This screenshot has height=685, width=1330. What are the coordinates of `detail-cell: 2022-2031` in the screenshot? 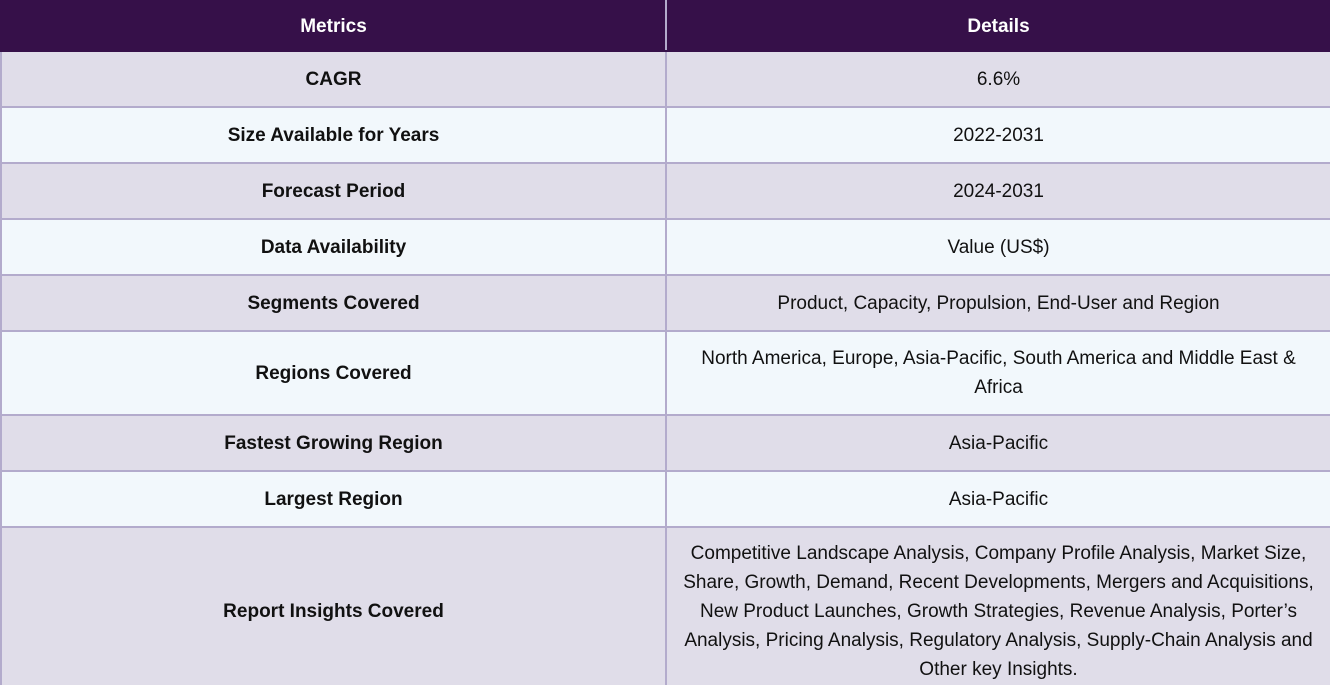 It's located at (997, 135).